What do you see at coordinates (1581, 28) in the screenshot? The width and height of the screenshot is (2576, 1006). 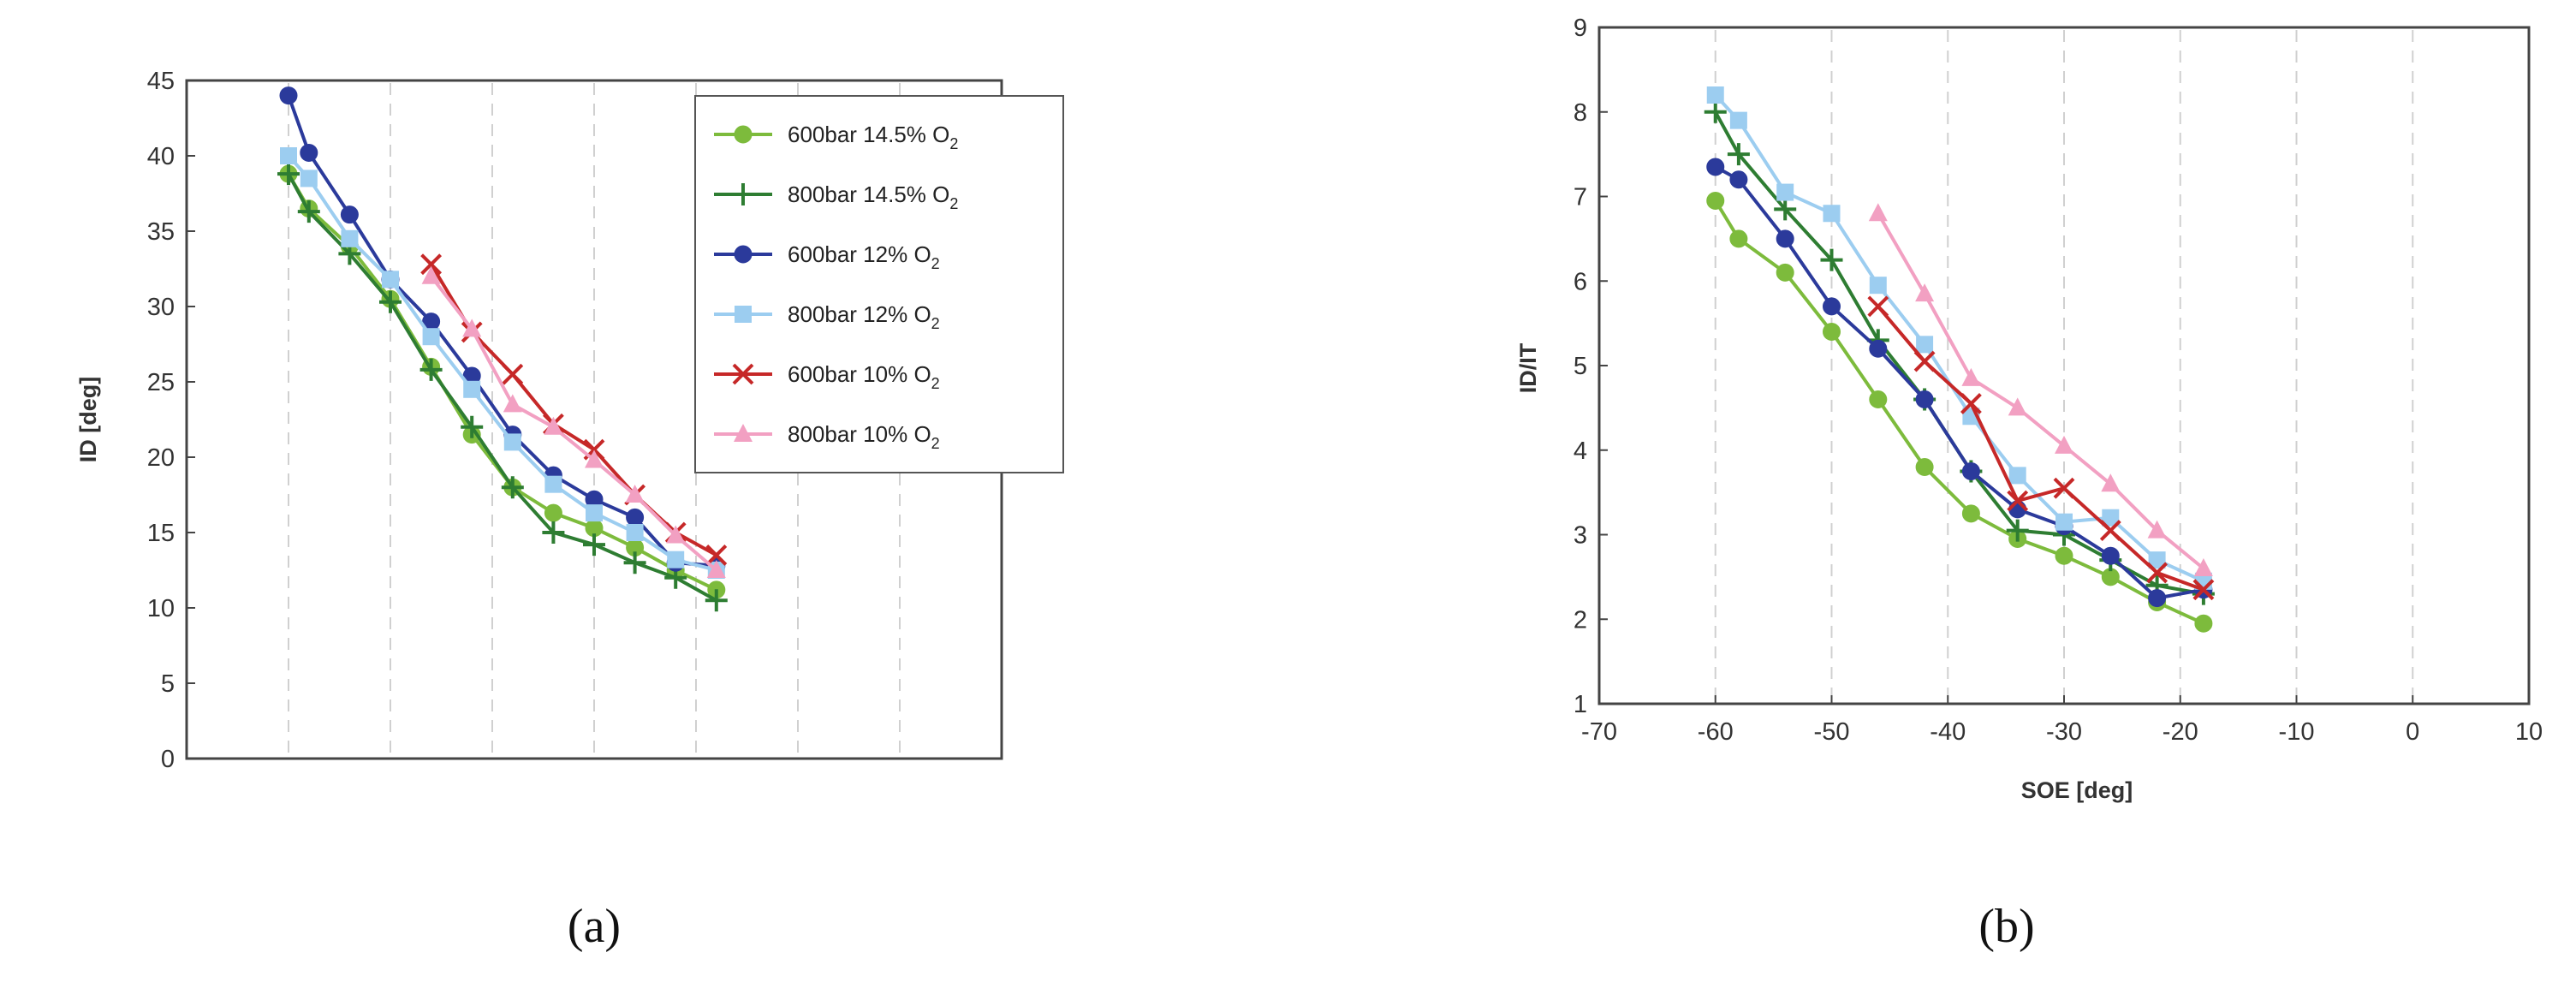 I see `y-tick-label: 9` at bounding box center [1581, 28].